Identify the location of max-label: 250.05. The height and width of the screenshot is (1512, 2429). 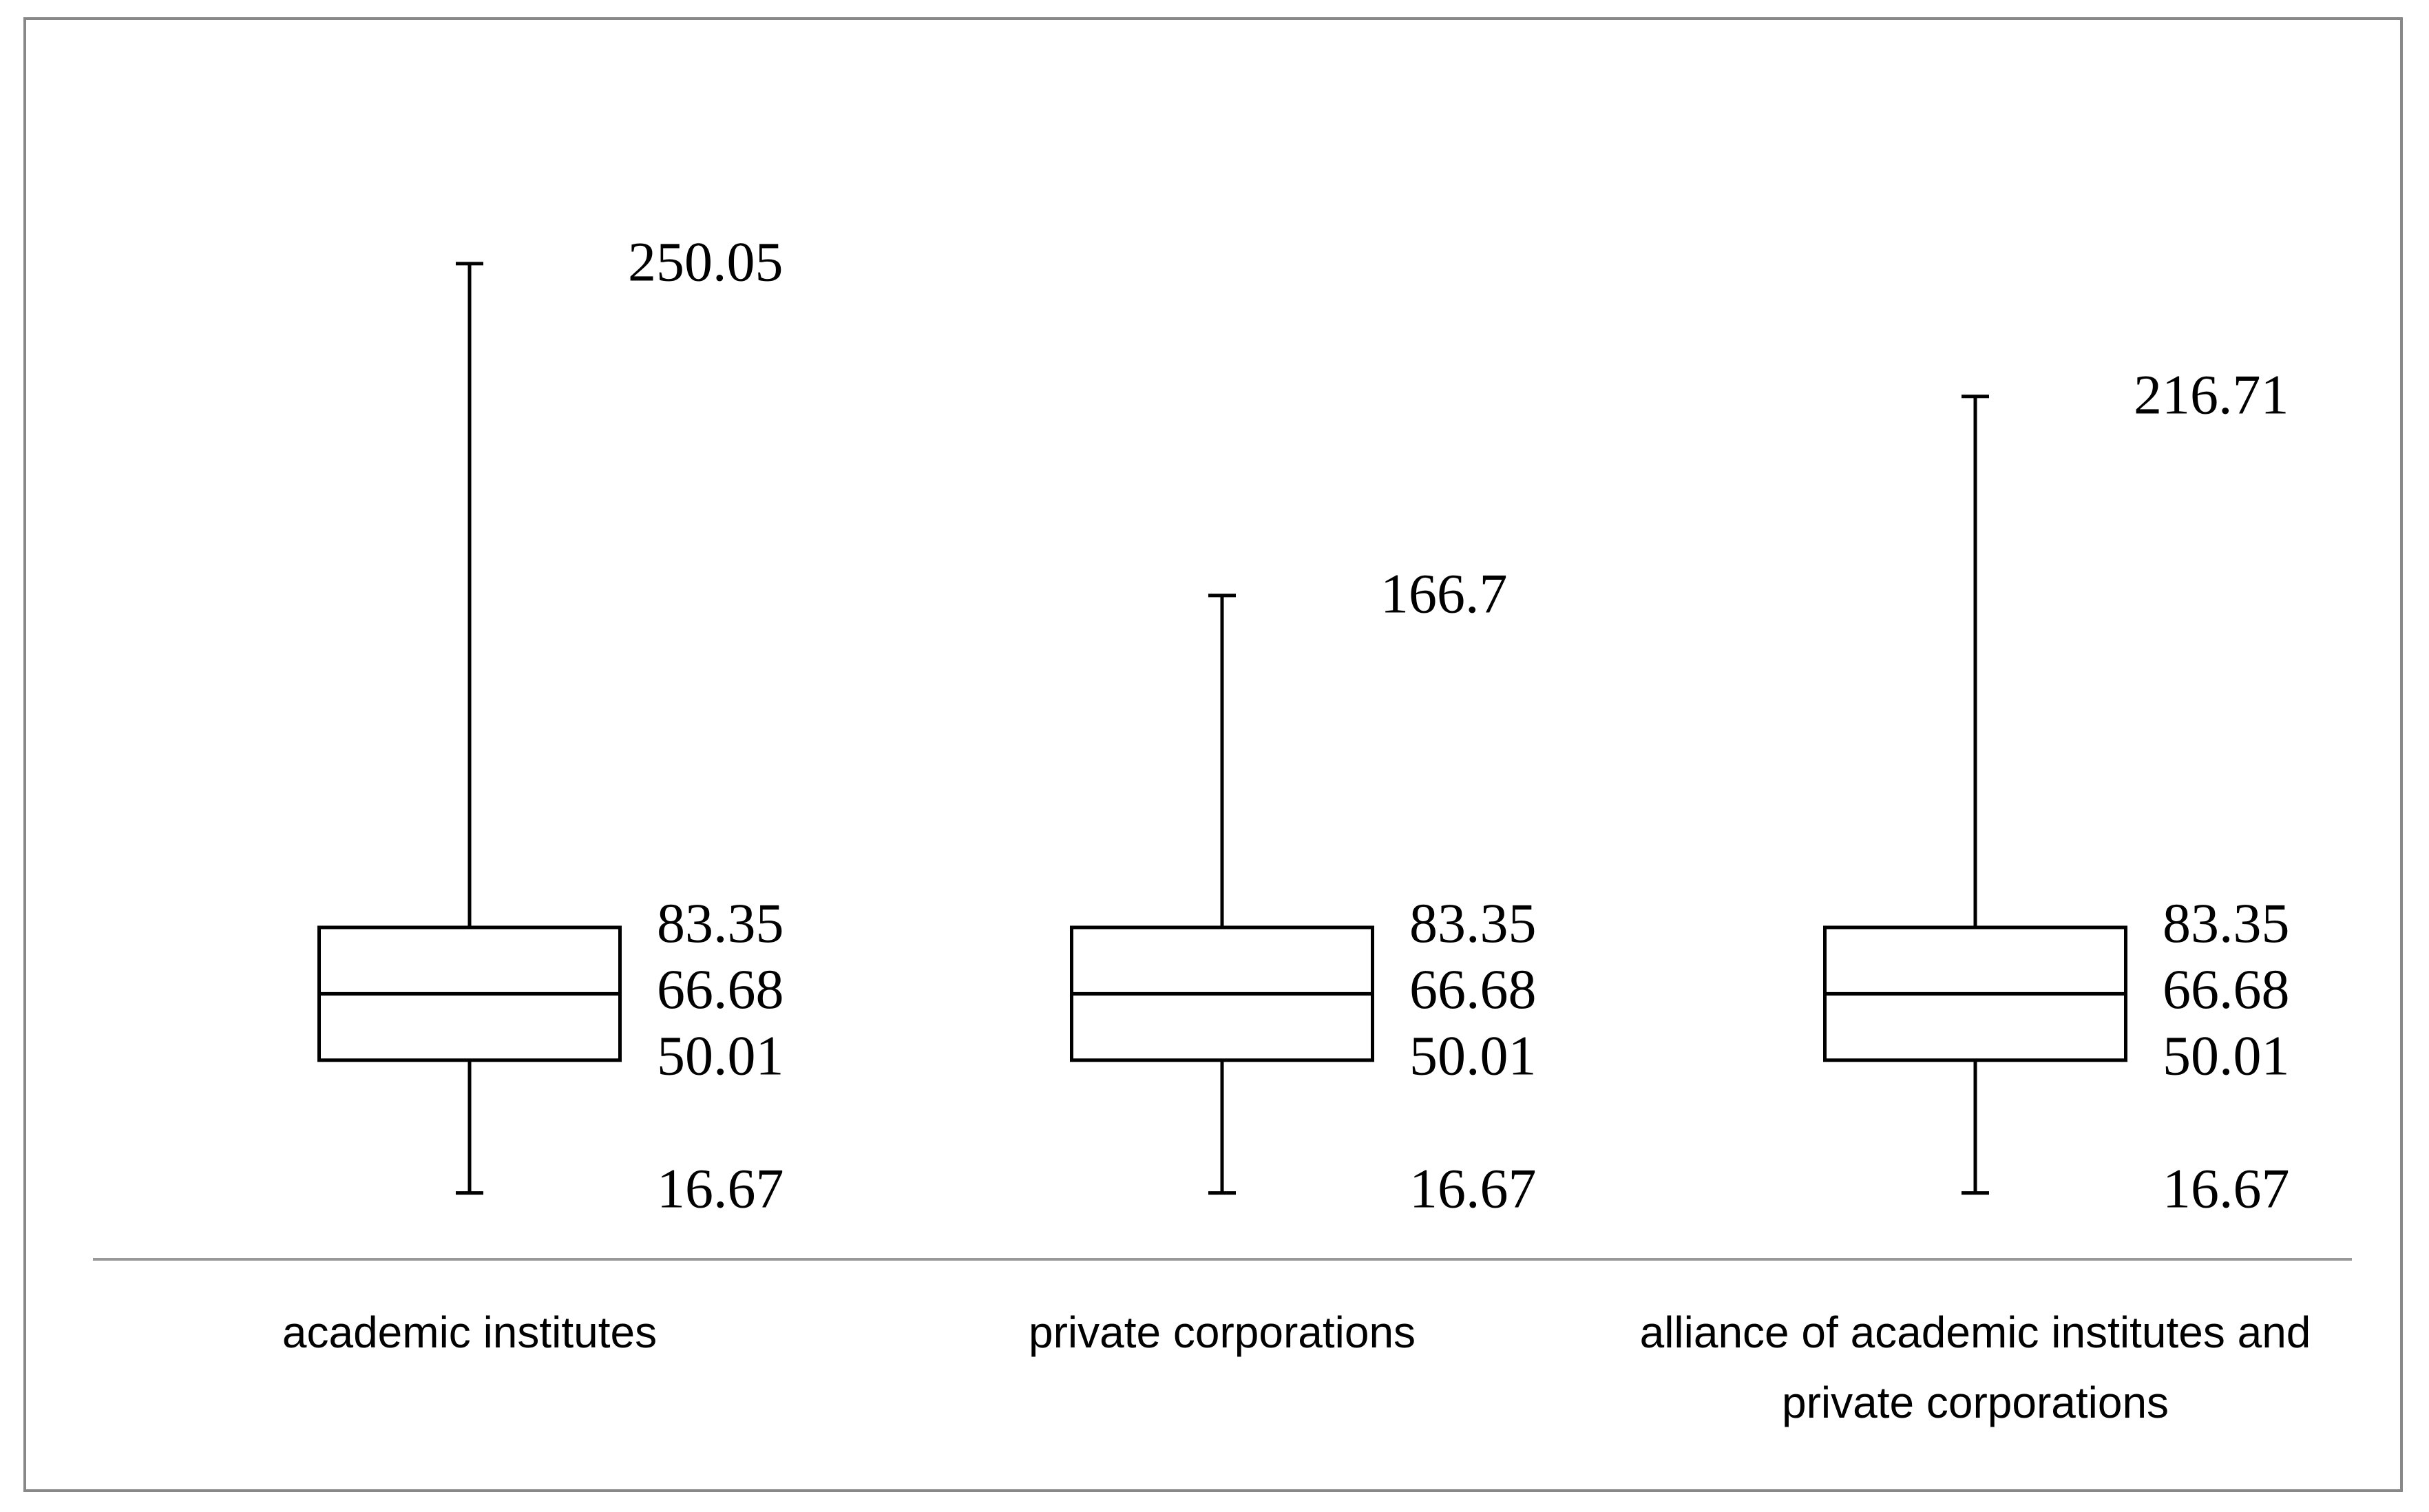
(706, 262).